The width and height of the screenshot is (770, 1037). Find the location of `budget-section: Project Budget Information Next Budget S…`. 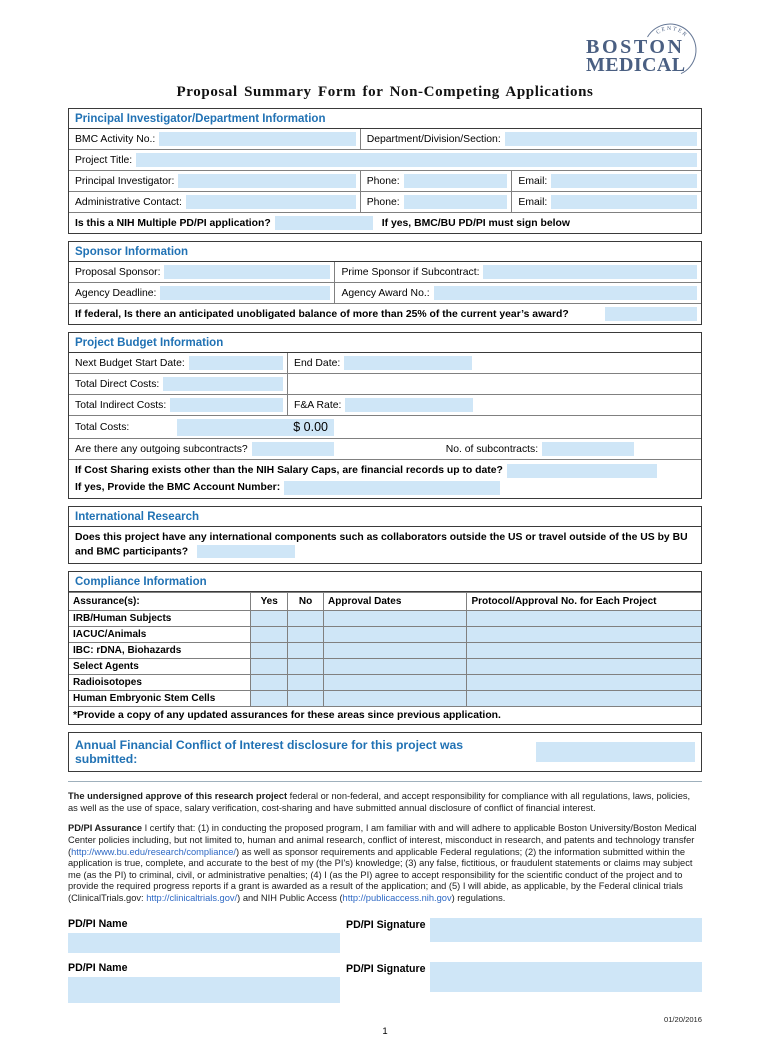

budget-section: Project Budget Information Next Budget S… is located at coordinates (385, 415).